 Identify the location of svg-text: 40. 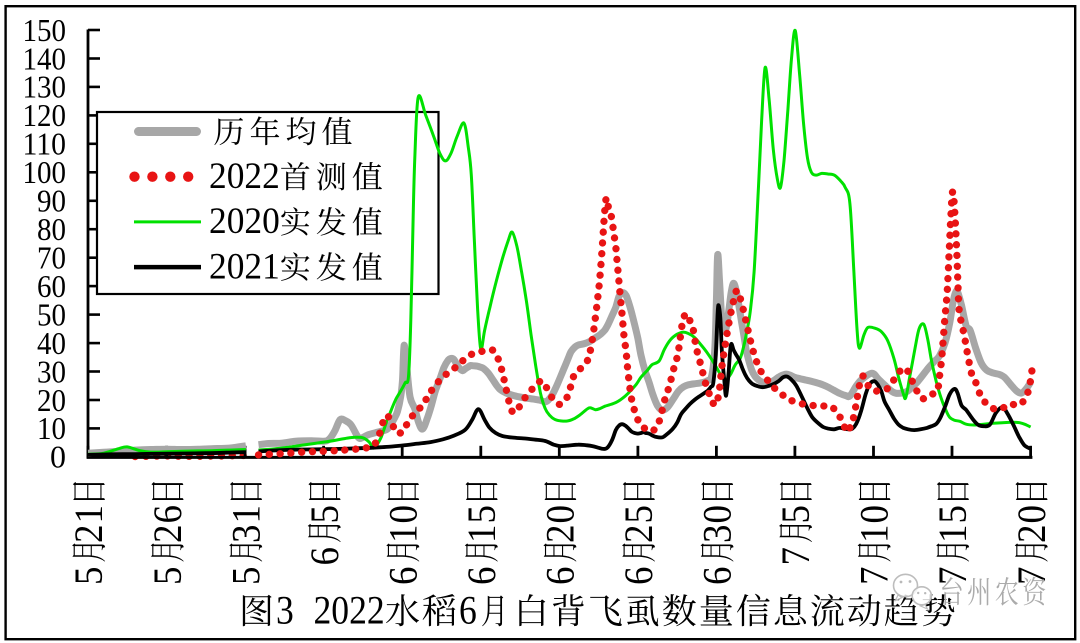
(51, 343).